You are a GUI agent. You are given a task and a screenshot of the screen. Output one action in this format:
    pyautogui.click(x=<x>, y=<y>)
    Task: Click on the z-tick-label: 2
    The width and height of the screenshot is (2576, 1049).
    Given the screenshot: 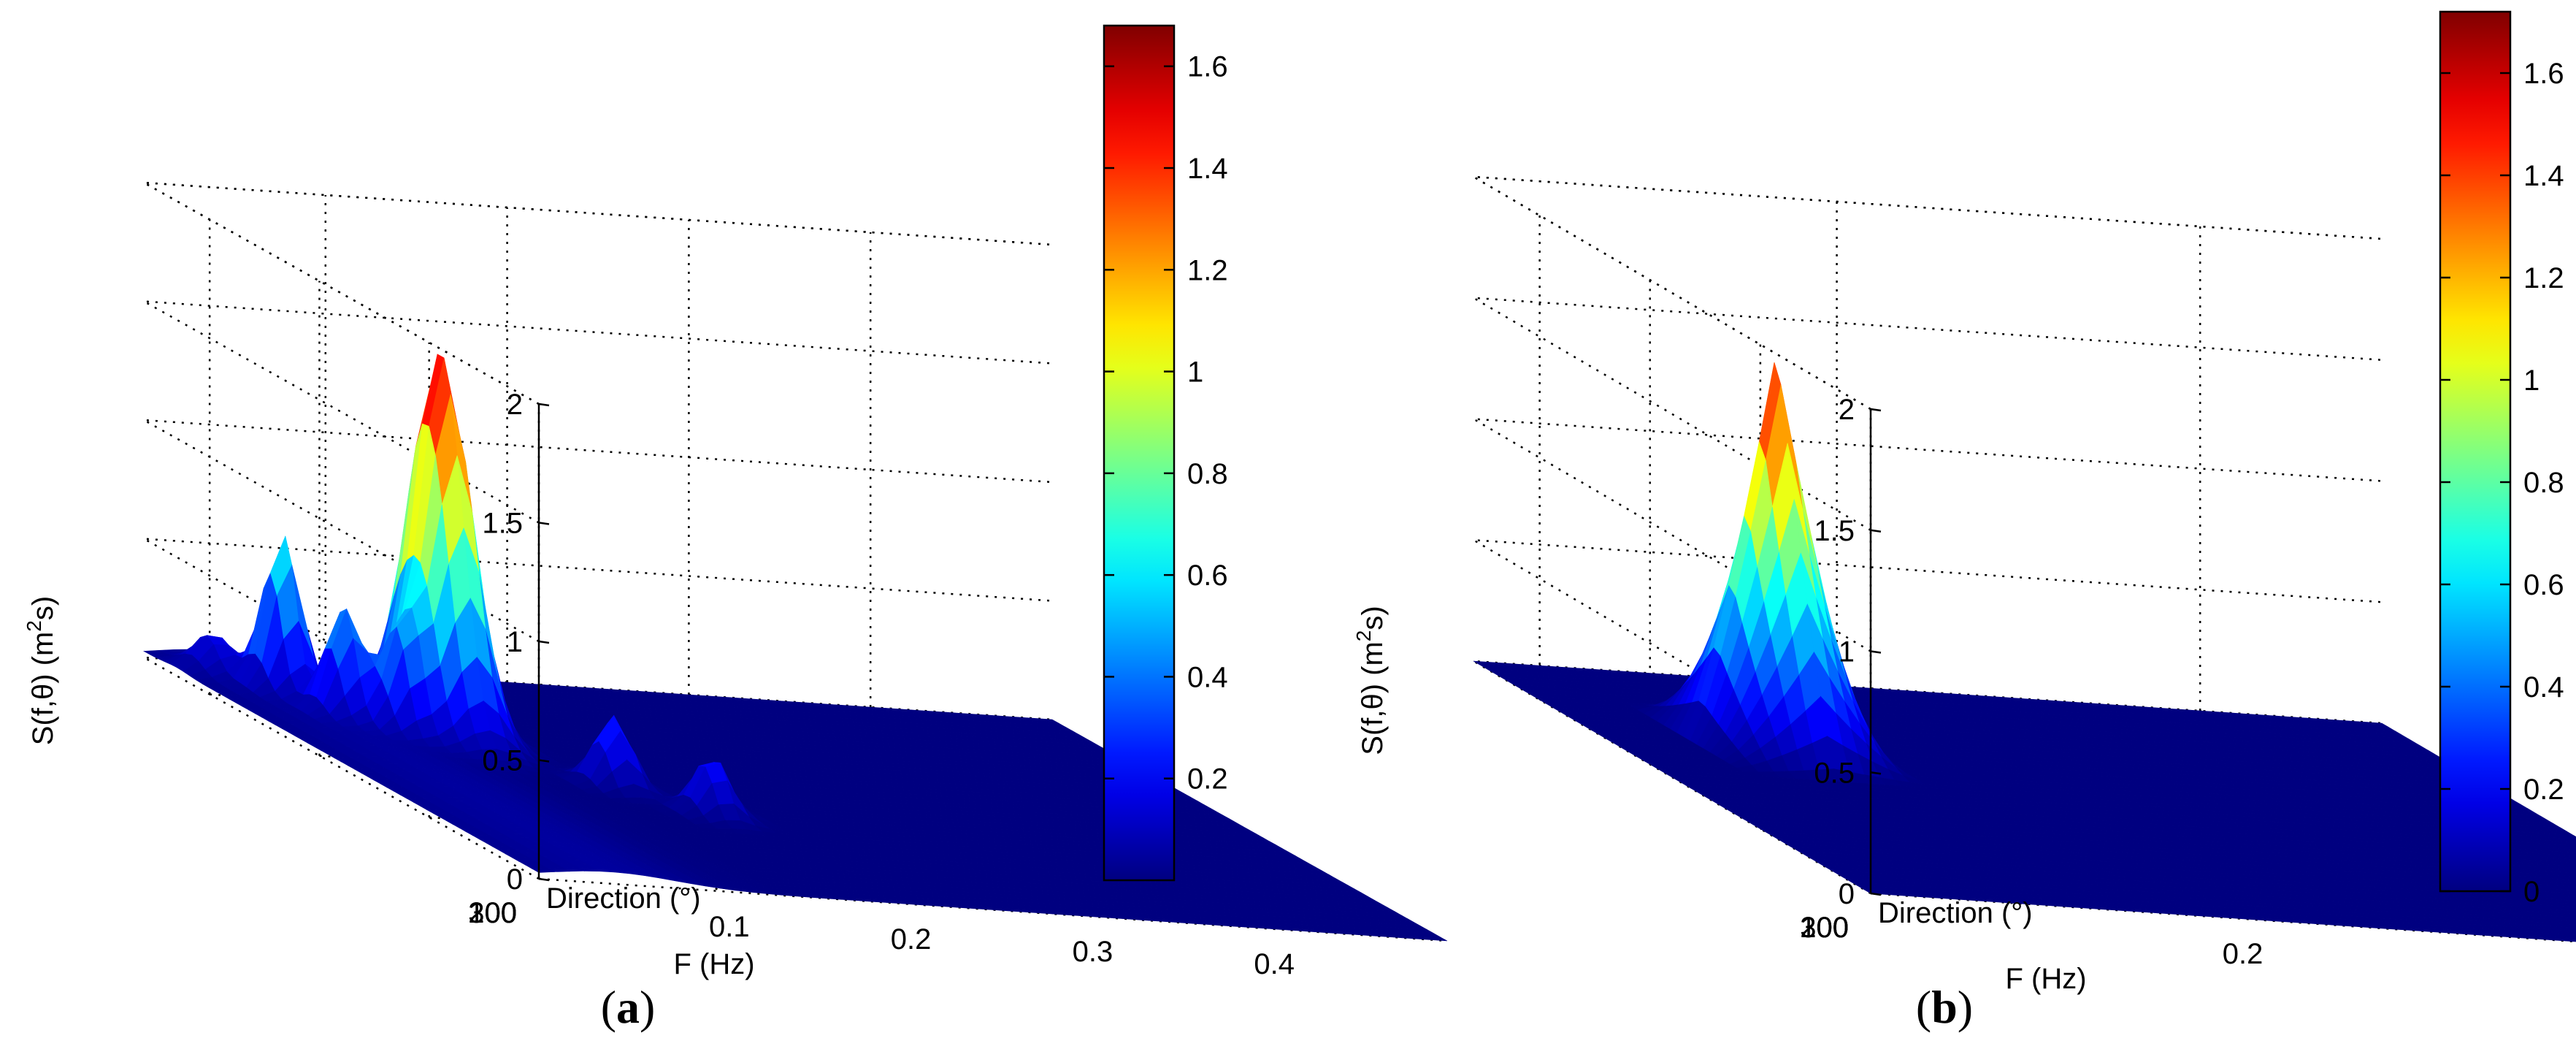 What is the action you would take?
    pyautogui.click(x=515, y=405)
    